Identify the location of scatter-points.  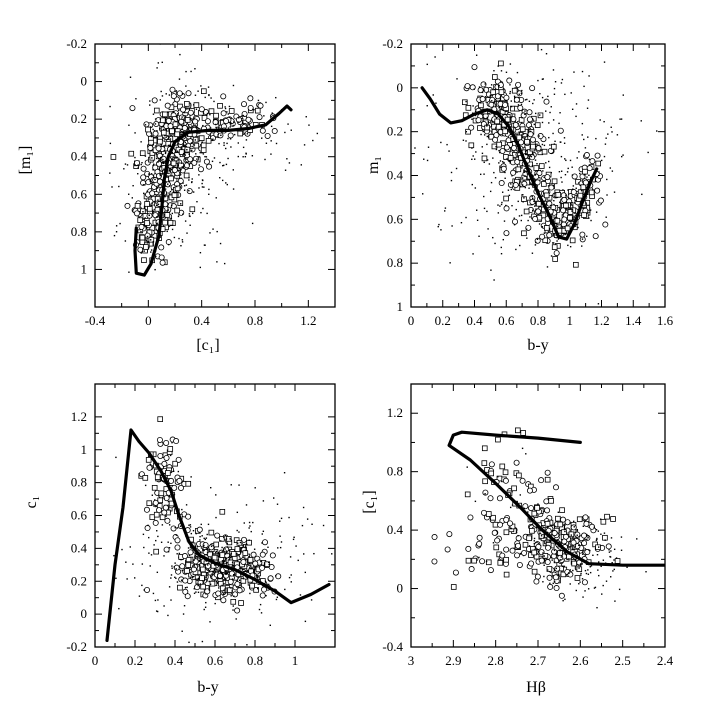
(536, 176).